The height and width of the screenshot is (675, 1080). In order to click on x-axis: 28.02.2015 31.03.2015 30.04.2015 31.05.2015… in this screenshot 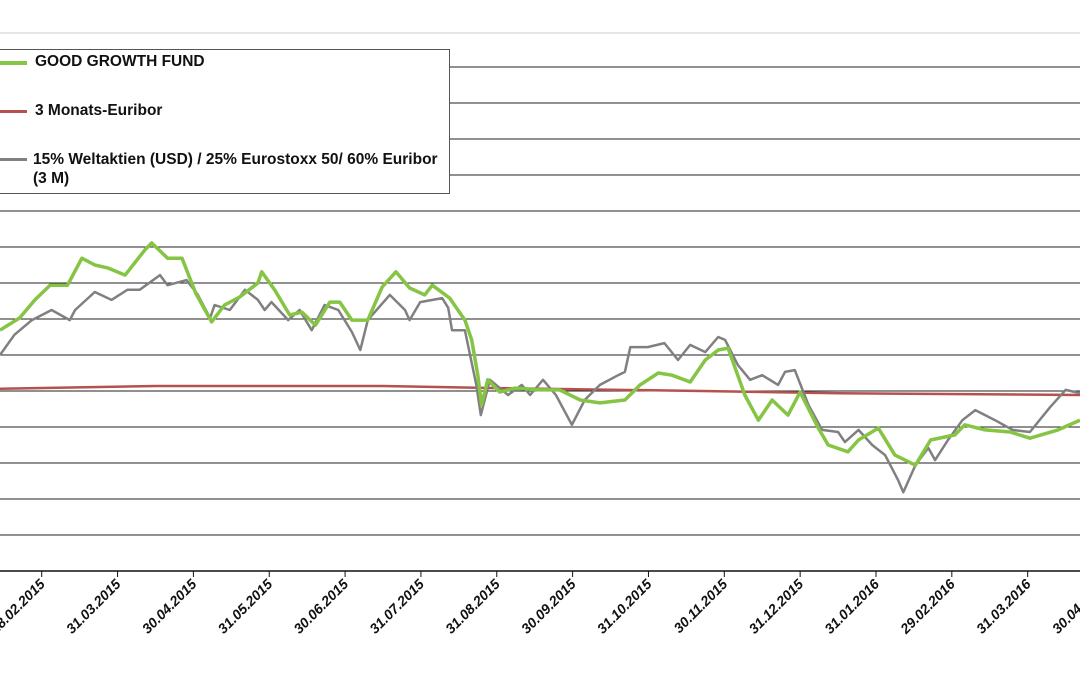, I will do `click(540, 604)`.